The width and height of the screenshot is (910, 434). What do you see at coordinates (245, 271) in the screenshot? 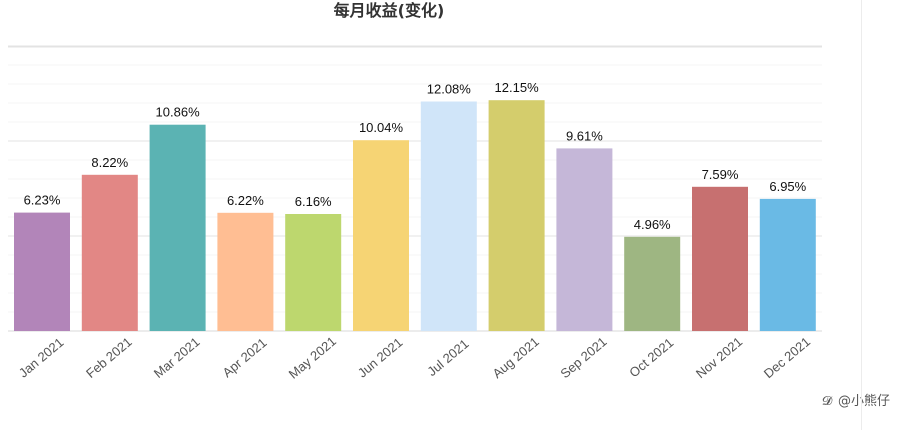
I see `bar-apr-2021` at bounding box center [245, 271].